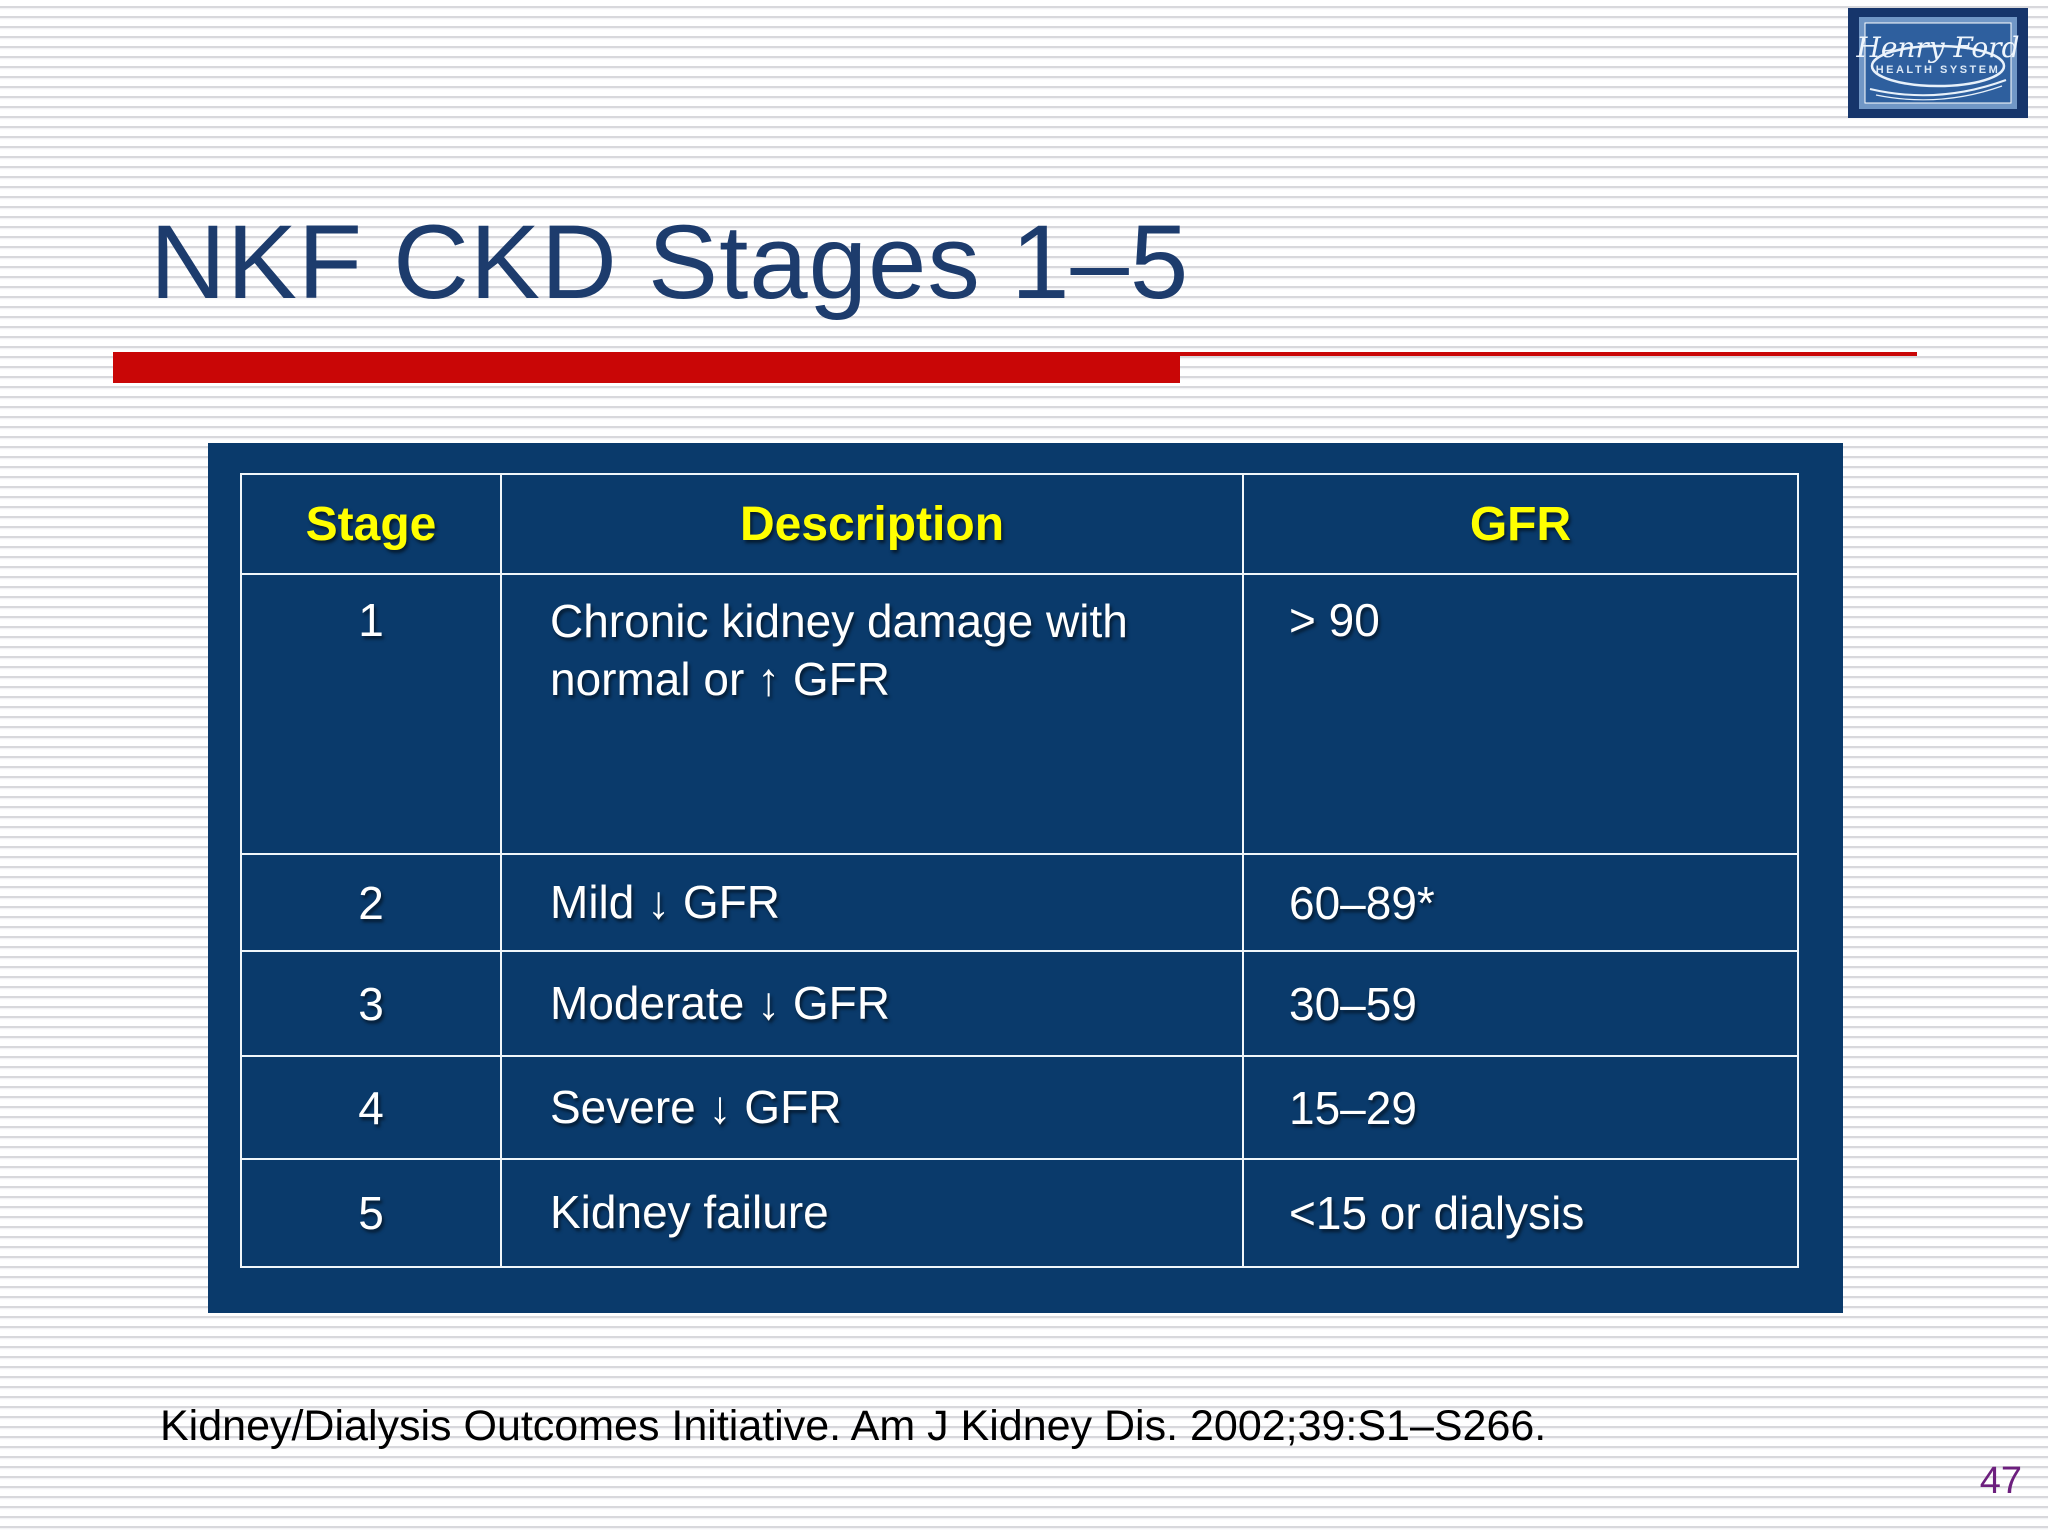 The image size is (2048, 1536). What do you see at coordinates (371, 524) in the screenshot?
I see `col-header-stage: Stage` at bounding box center [371, 524].